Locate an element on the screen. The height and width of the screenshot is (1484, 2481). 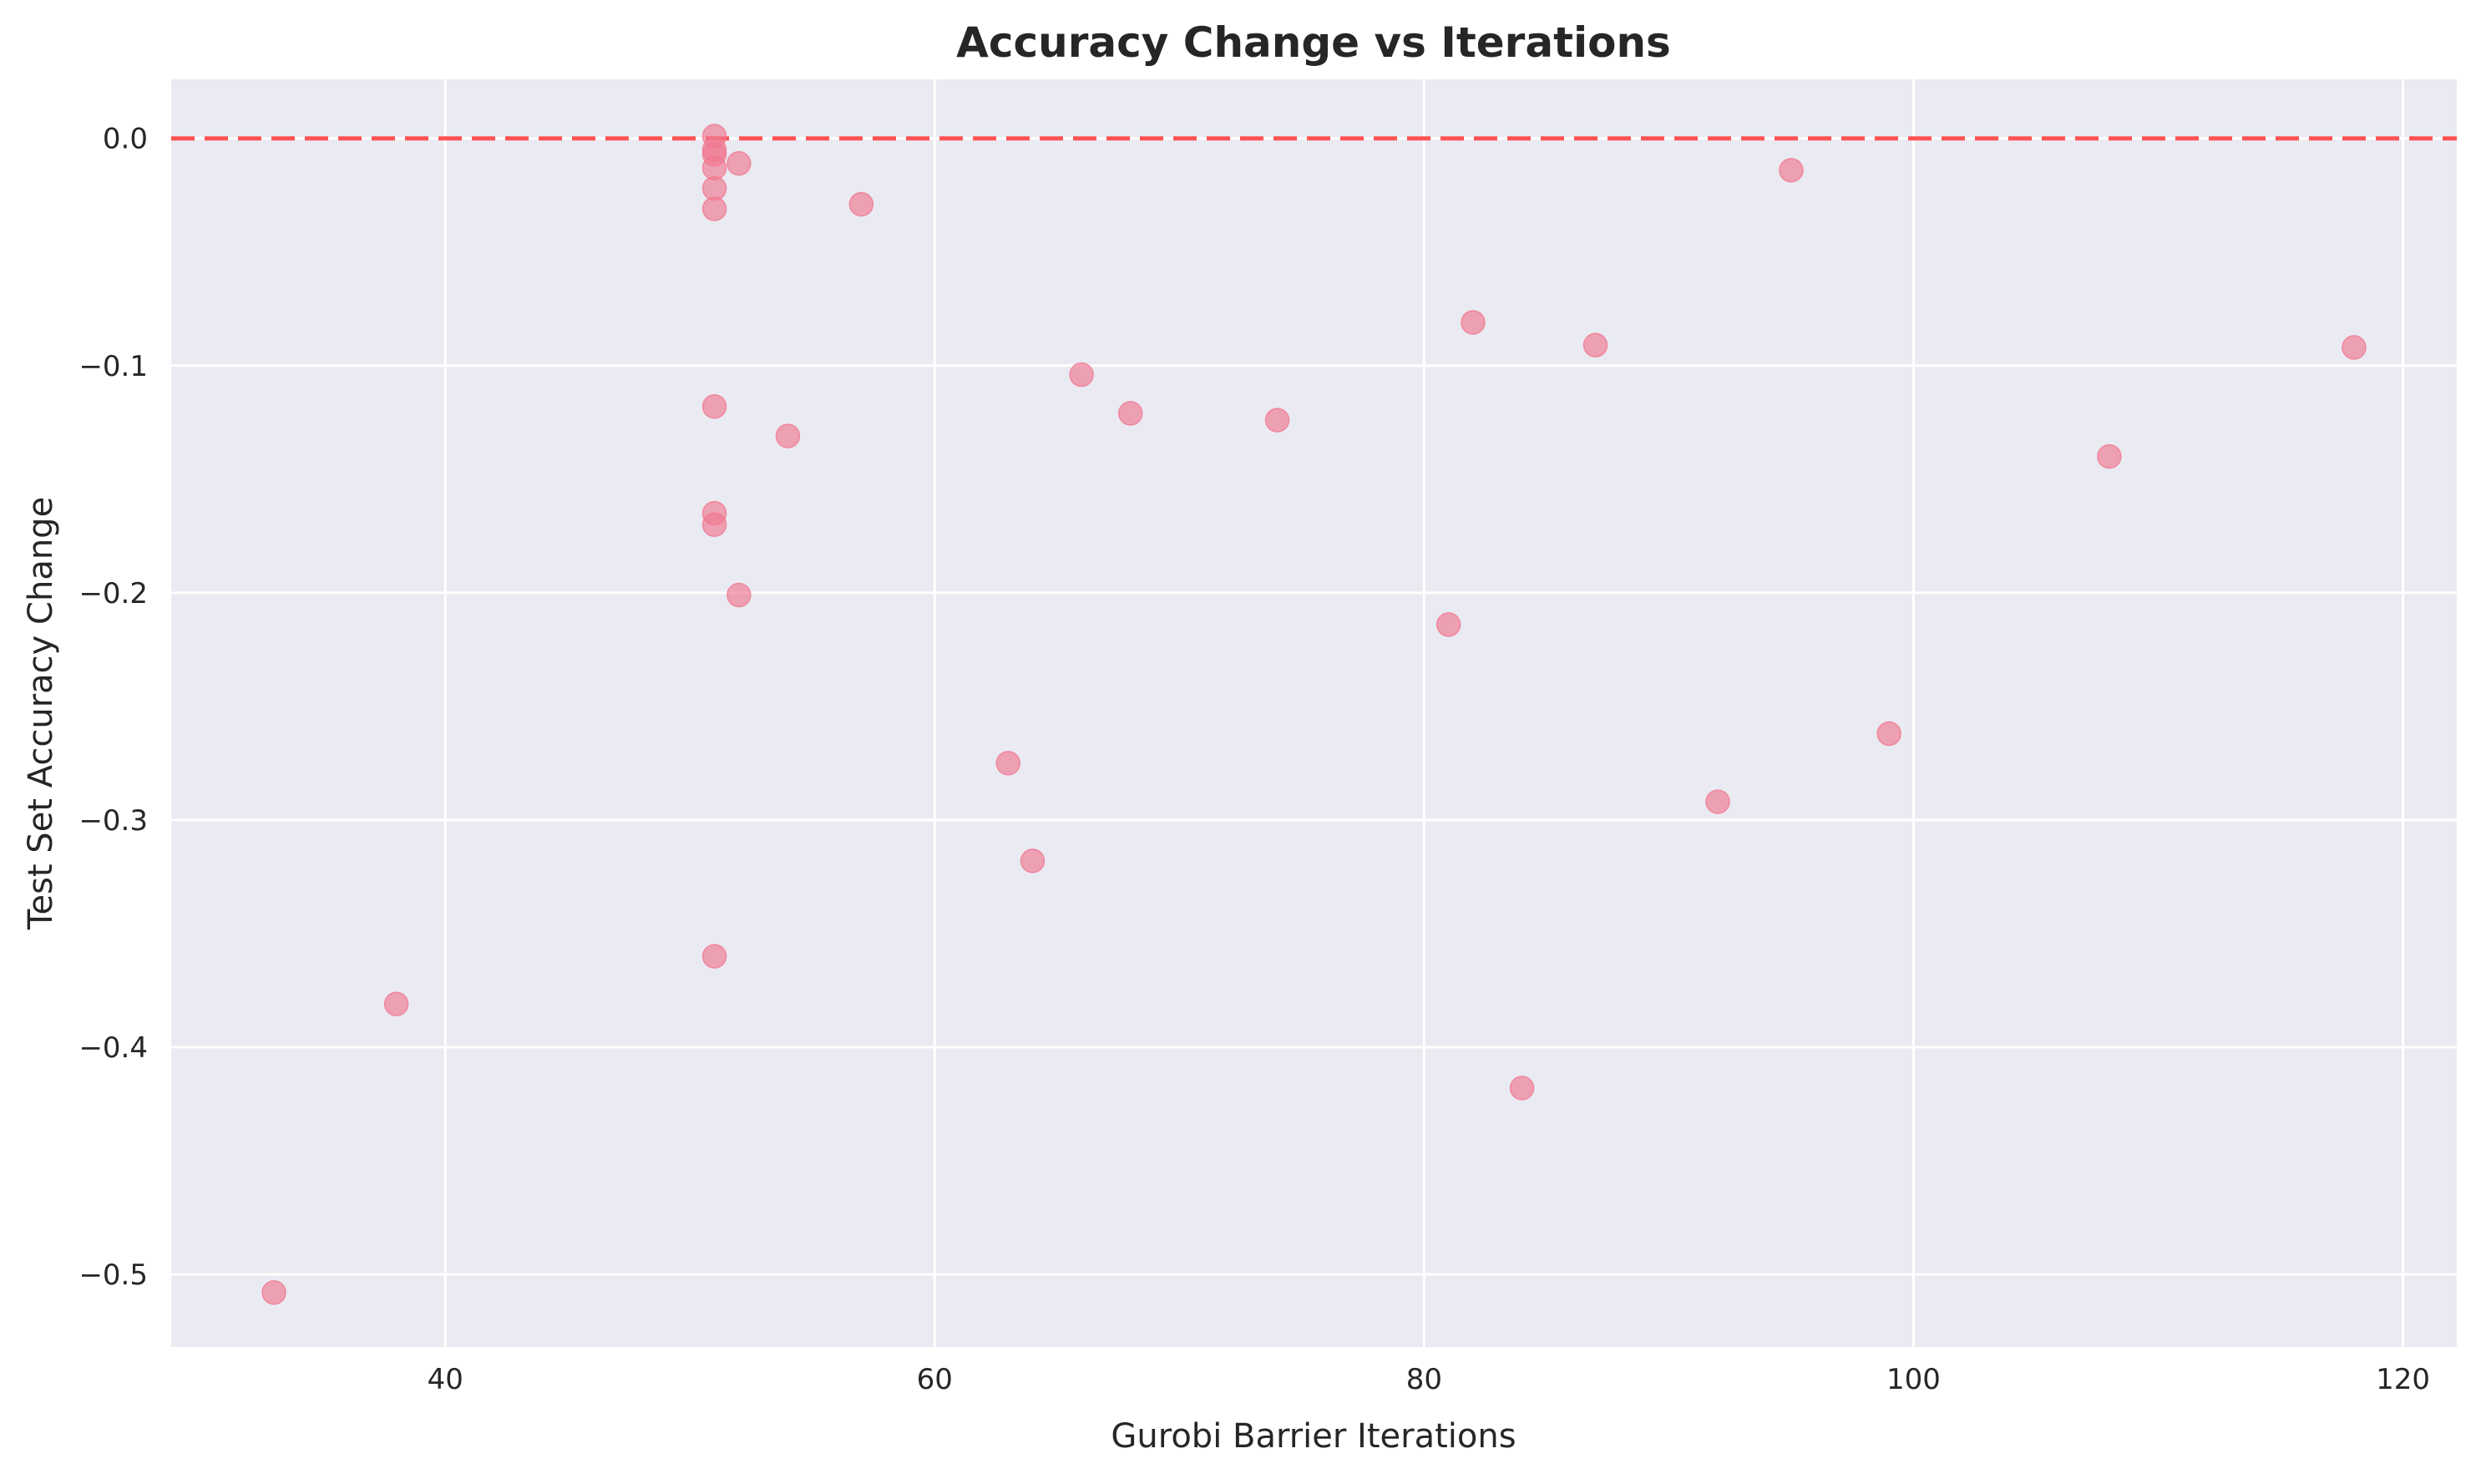
x-tick-labels: 40 60 80 100 120 is located at coordinates (1429, 1379).